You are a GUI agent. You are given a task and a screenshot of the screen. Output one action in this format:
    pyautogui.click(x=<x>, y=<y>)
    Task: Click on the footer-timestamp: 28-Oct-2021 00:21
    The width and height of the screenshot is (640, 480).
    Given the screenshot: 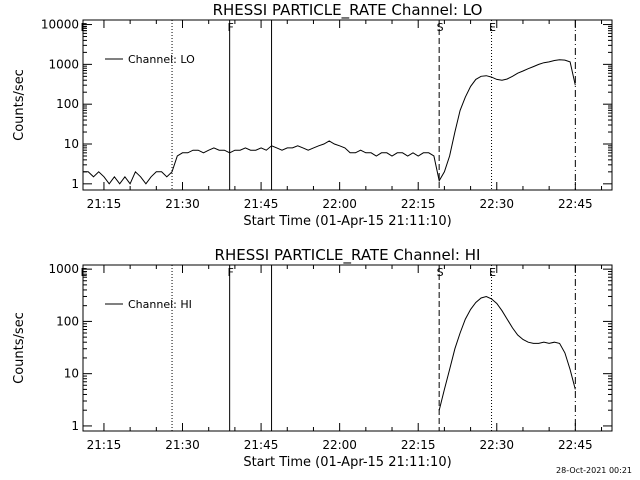 What is the action you would take?
    pyautogui.click(x=594, y=470)
    